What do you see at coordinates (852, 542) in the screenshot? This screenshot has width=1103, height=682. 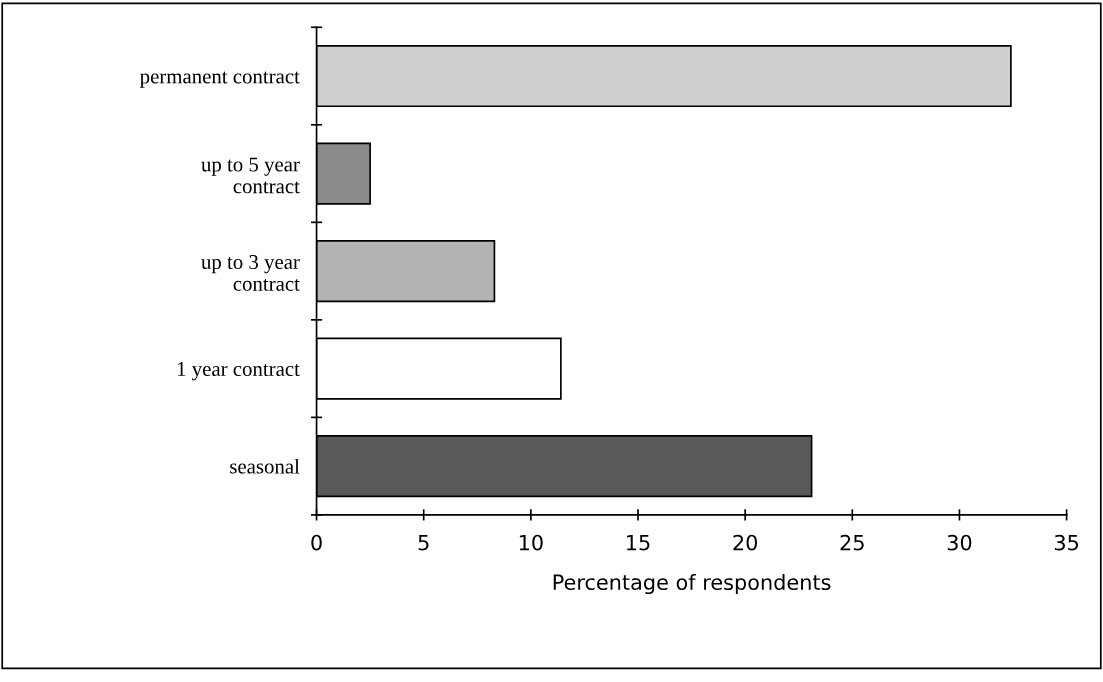 I see `x-tick-label: 25` at bounding box center [852, 542].